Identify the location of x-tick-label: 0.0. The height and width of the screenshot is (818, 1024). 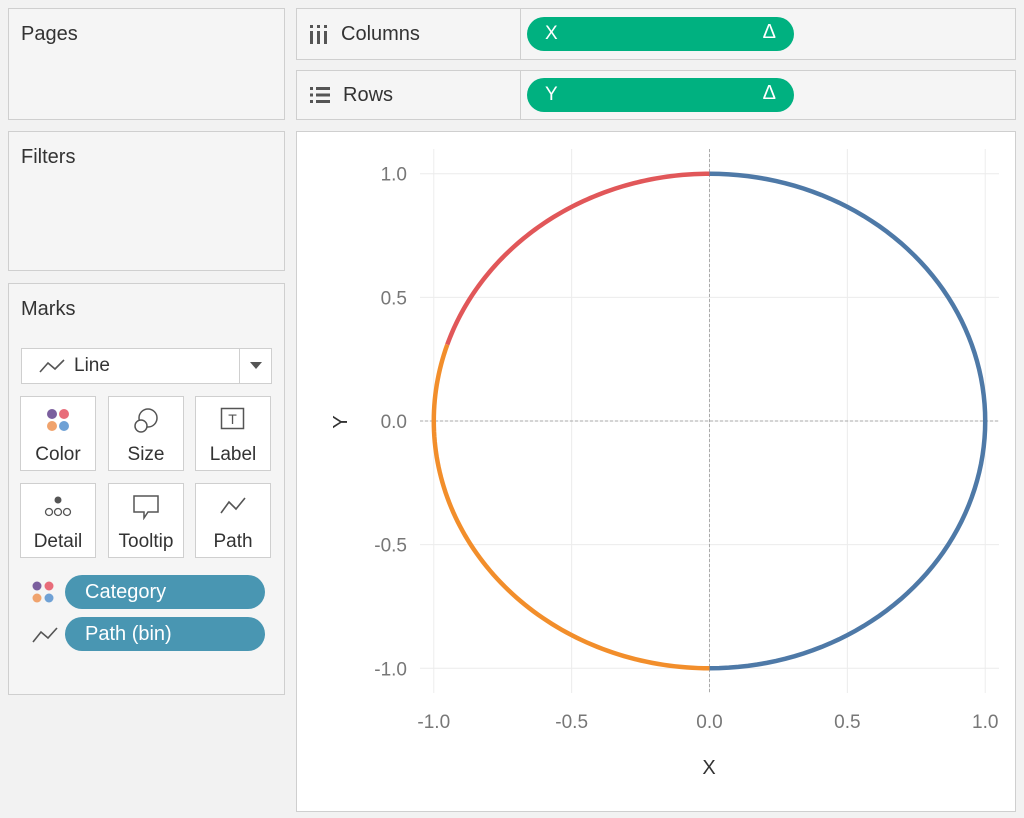
(709, 722).